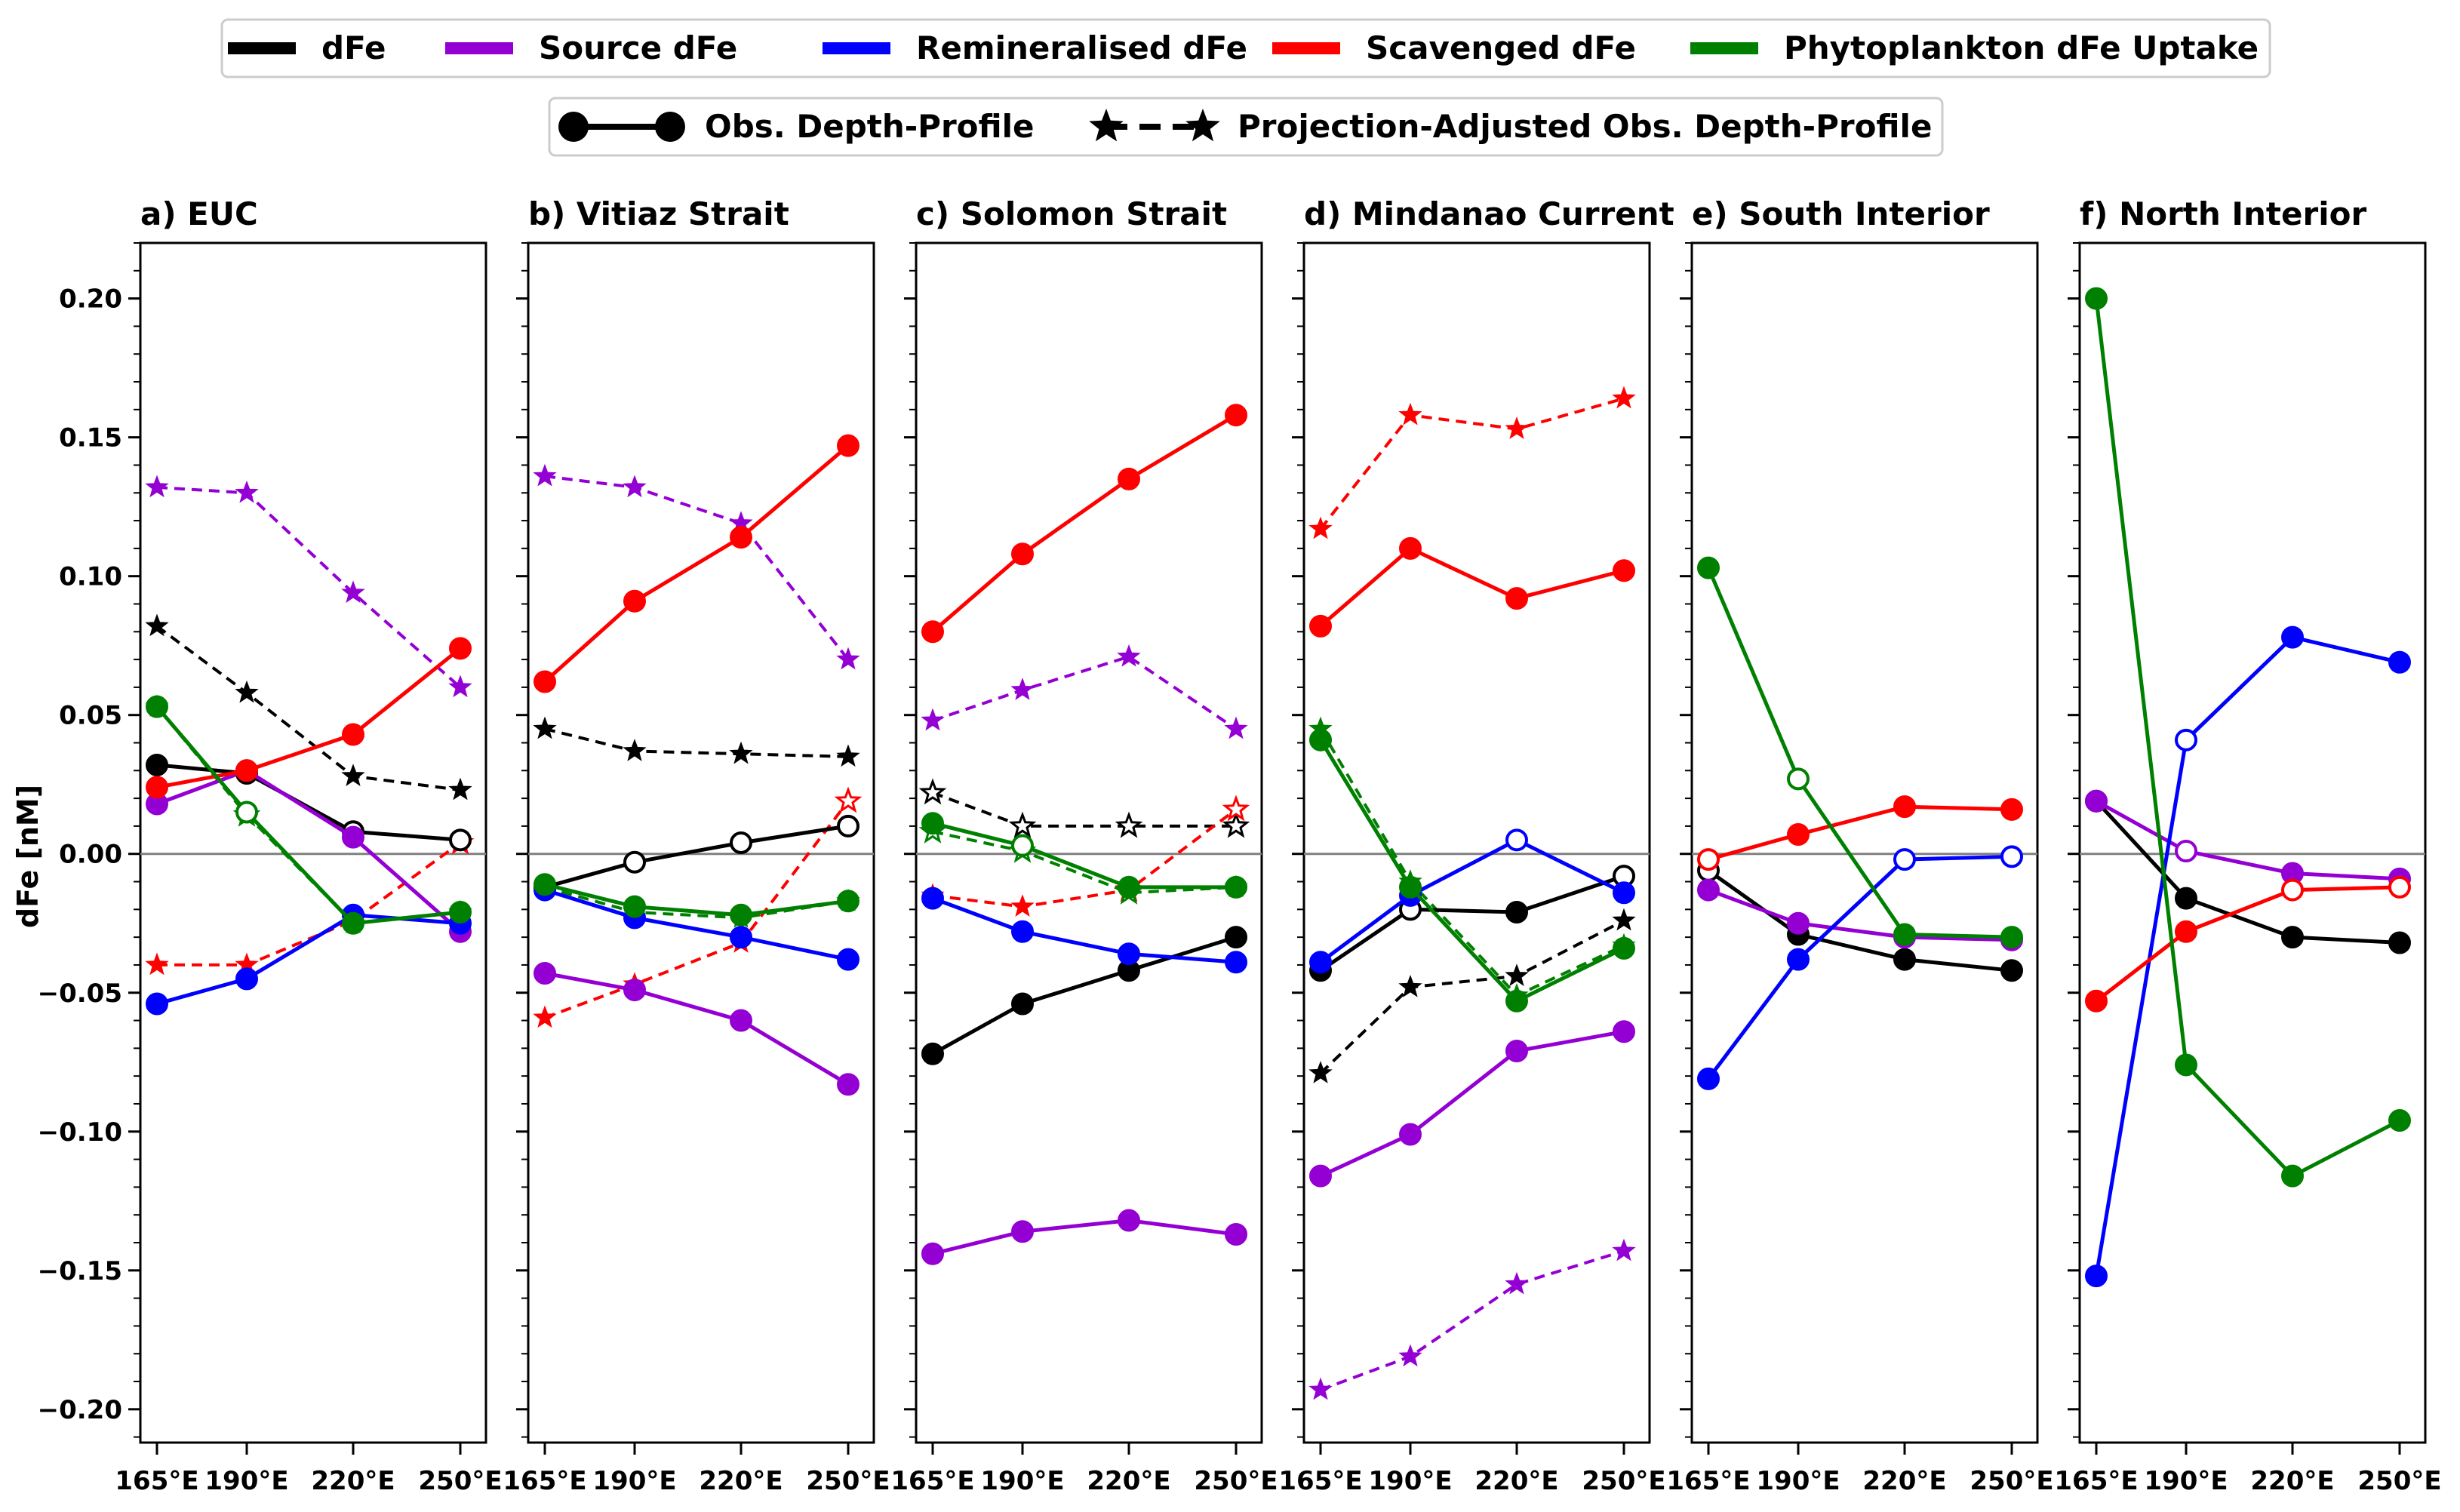 The width and height of the screenshot is (2460, 1512). What do you see at coordinates (1071, 213) in the screenshot?
I see `panel-title: c) Solomon Strait` at bounding box center [1071, 213].